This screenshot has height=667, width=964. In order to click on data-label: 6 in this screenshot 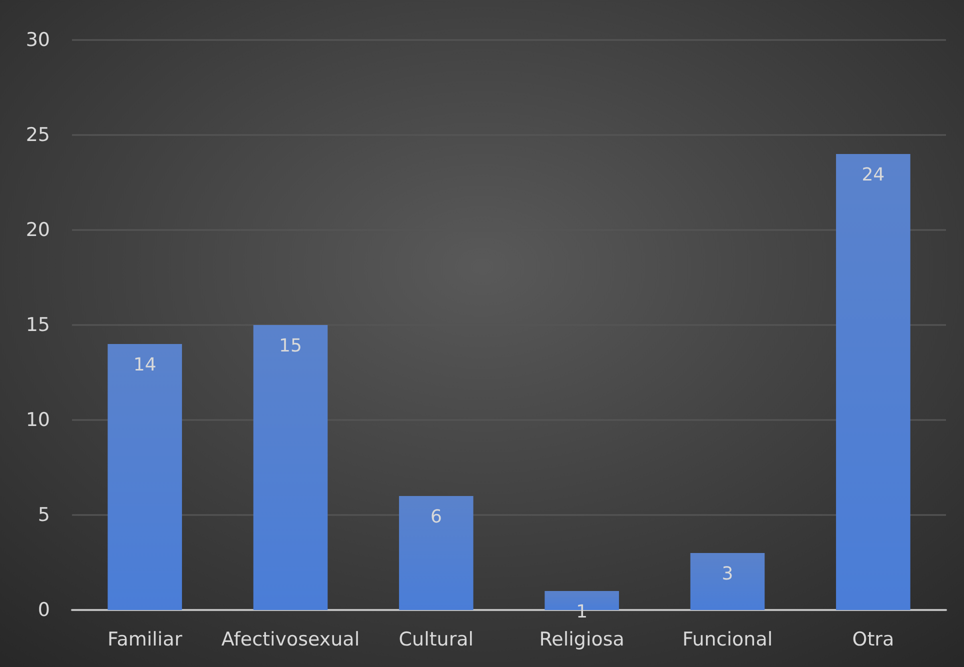, I will do `click(436, 517)`.